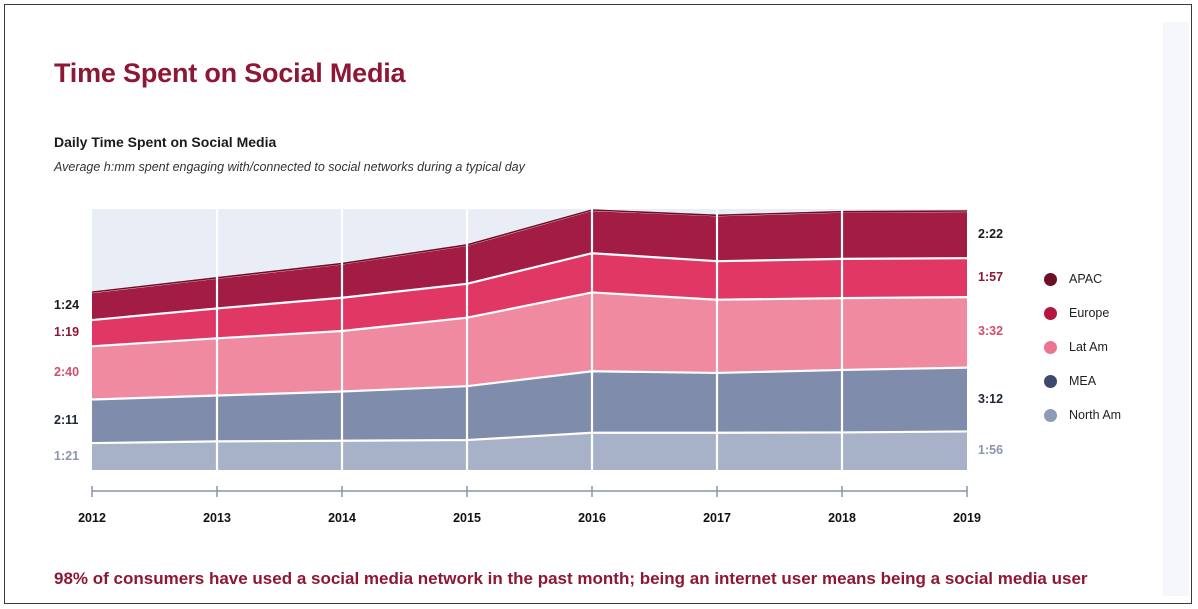  What do you see at coordinates (991, 398) in the screenshot?
I see `end-label-mea: 3:12` at bounding box center [991, 398].